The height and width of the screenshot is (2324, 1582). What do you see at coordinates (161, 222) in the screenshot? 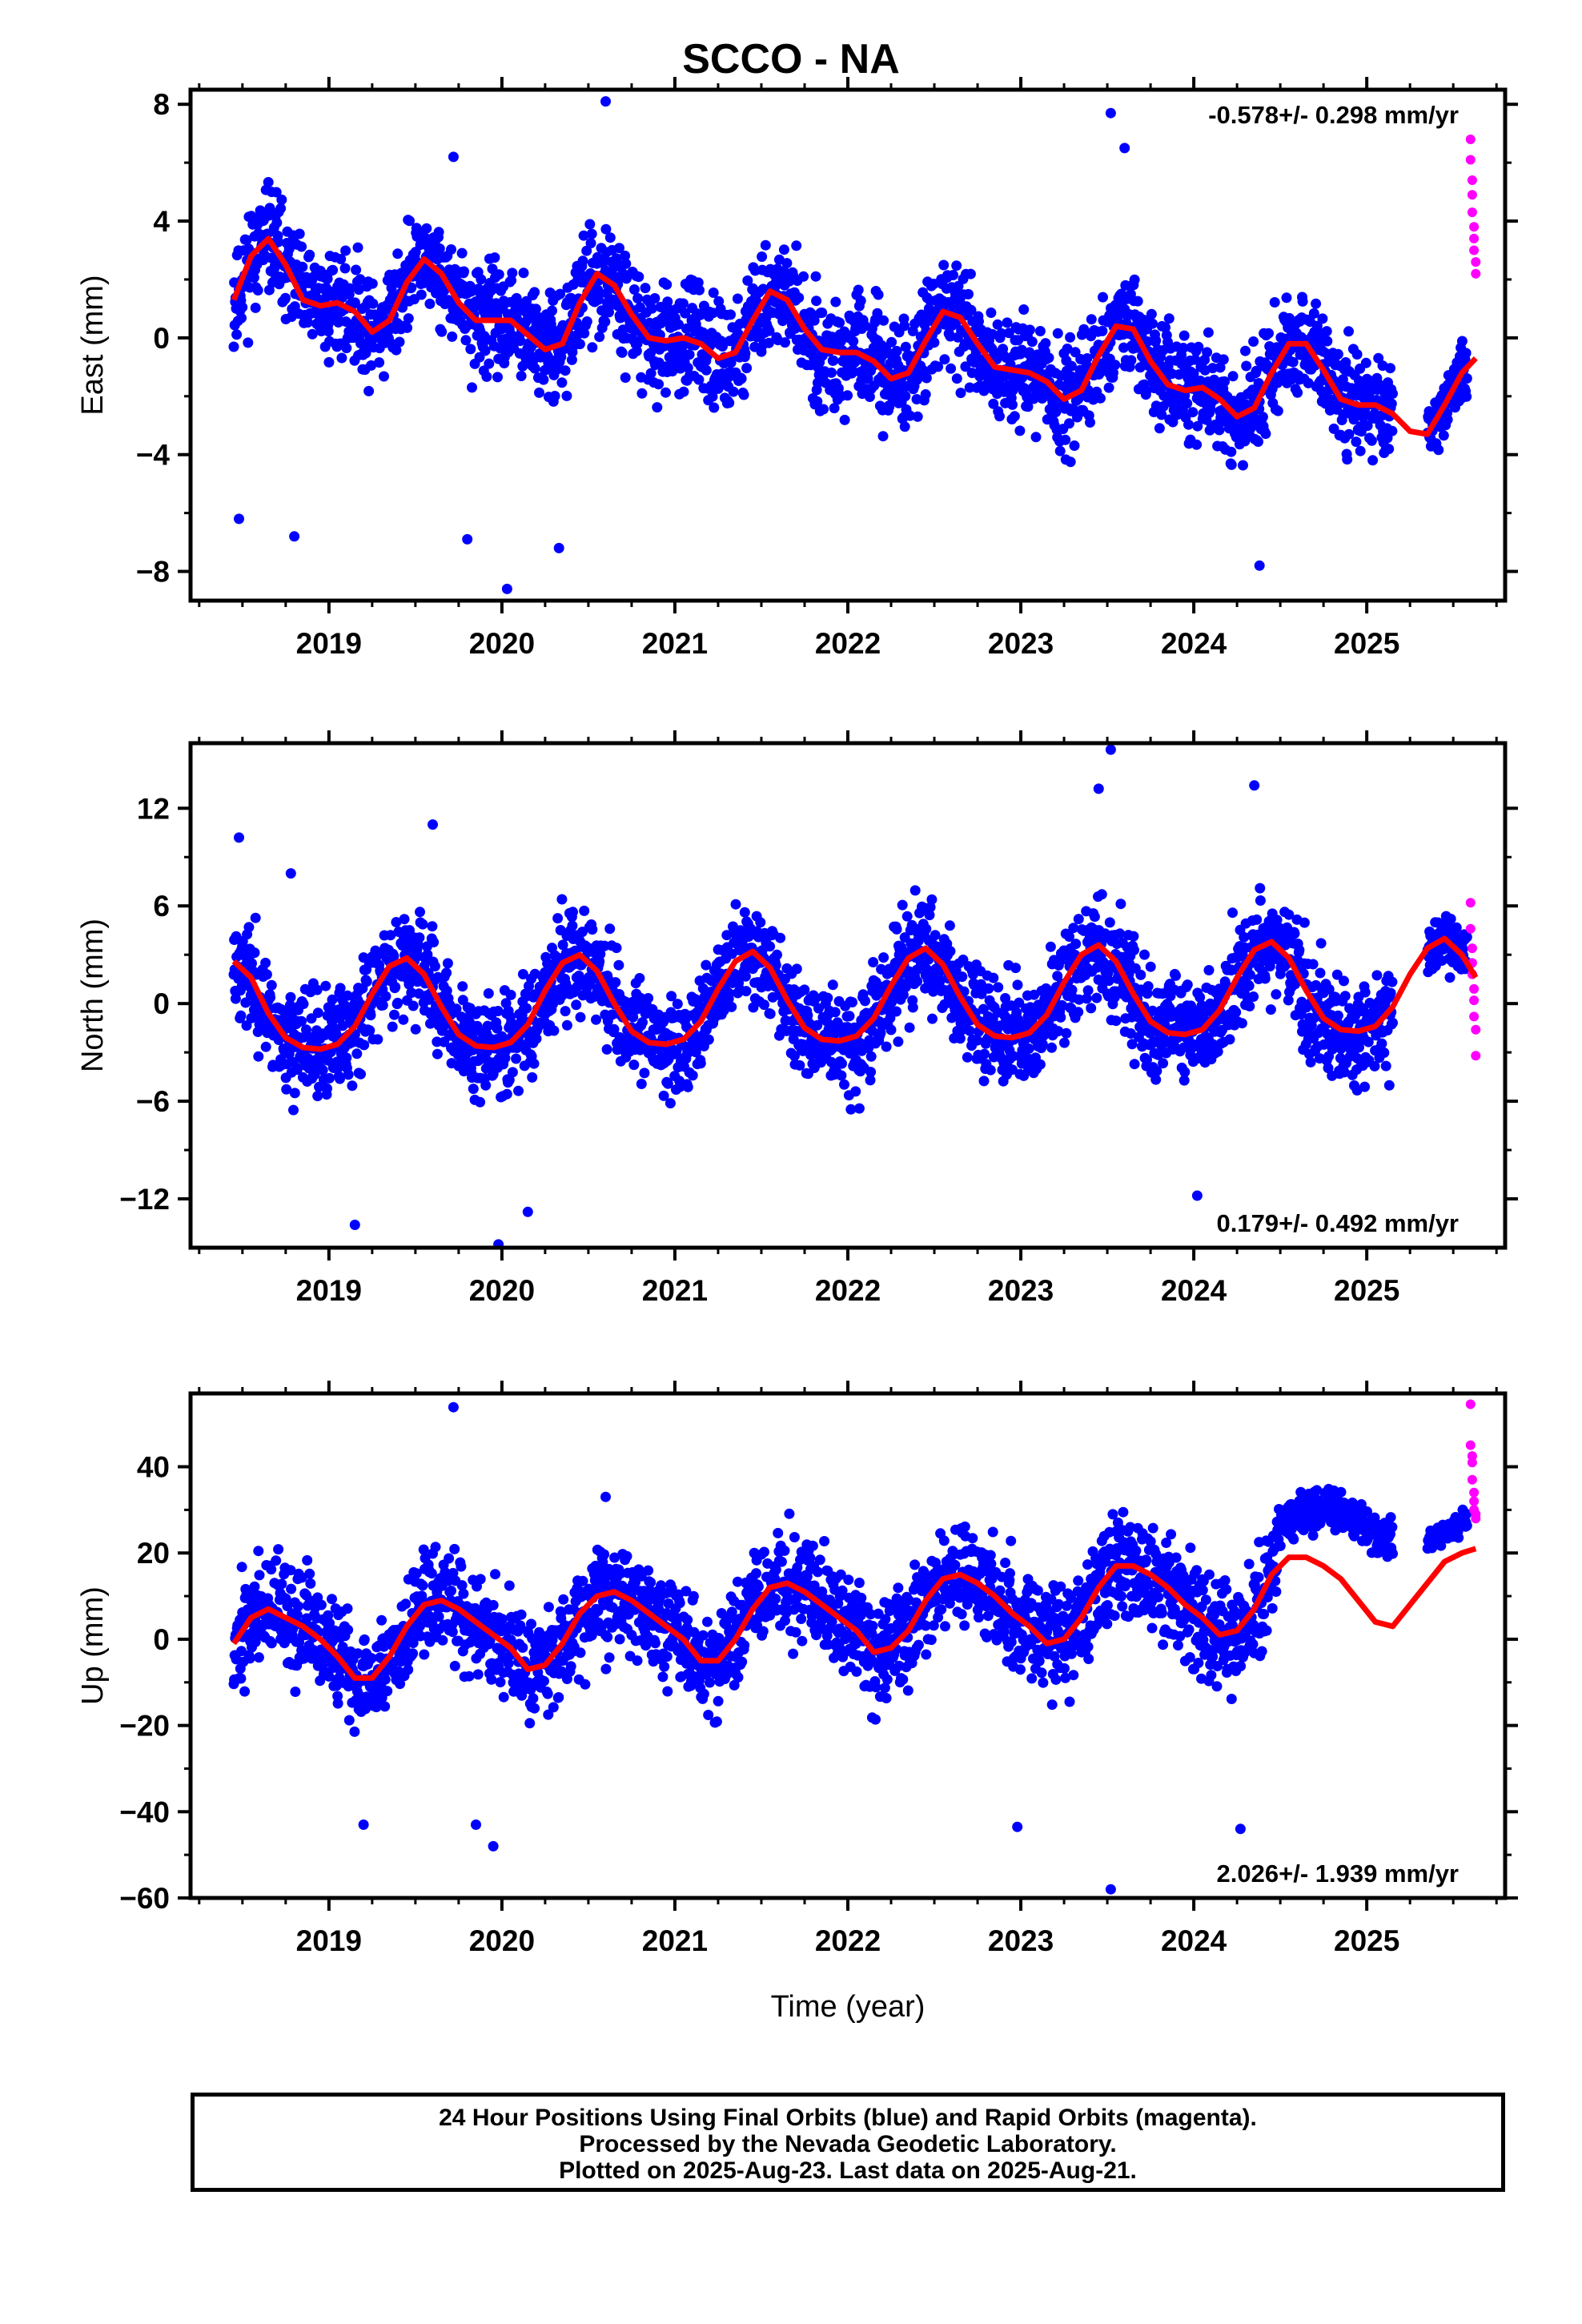
I see `y-tick-label: 4` at bounding box center [161, 222].